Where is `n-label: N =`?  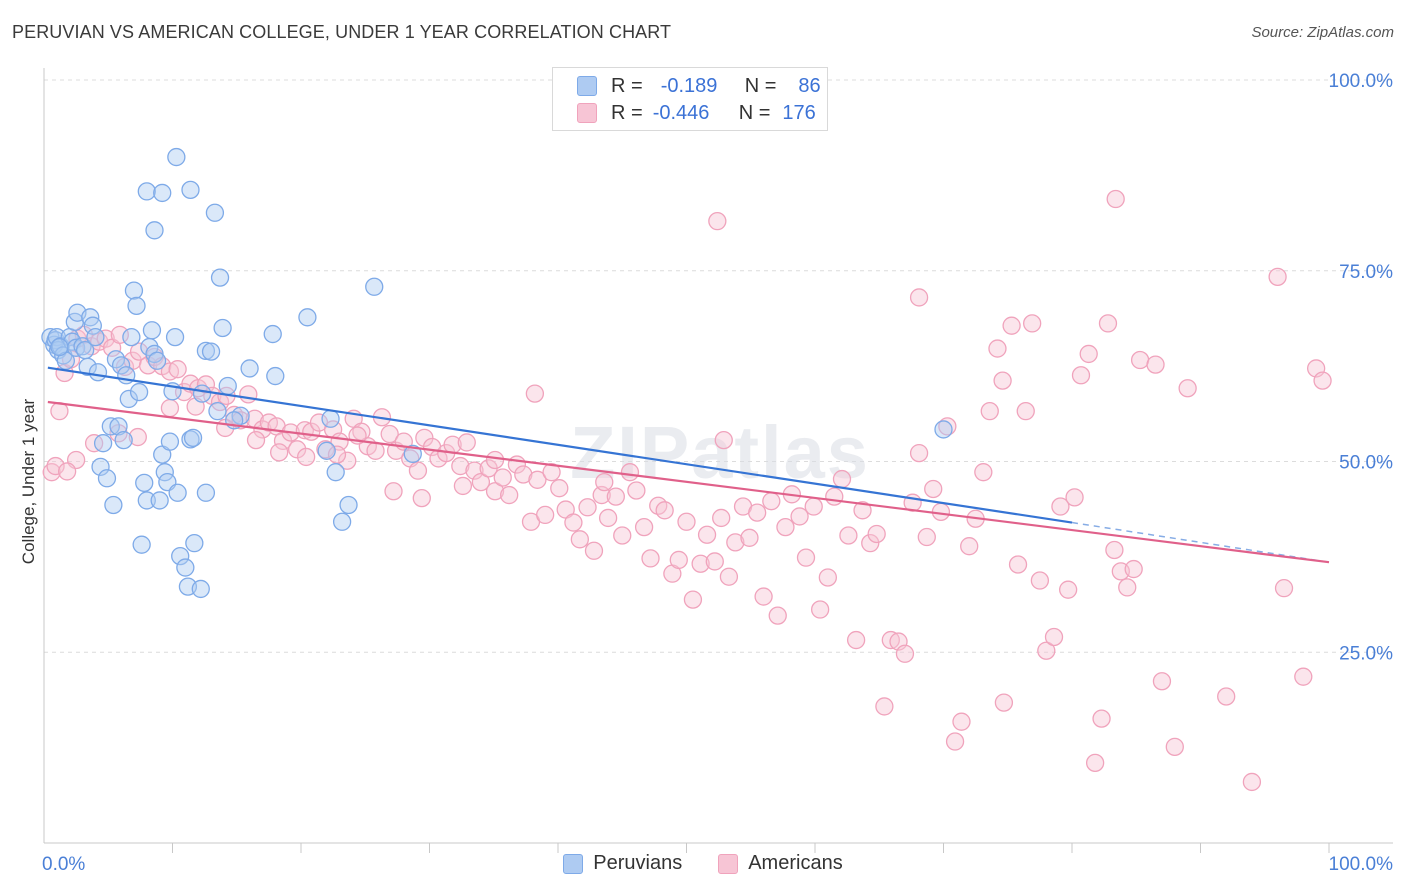
n-label: N = is located at coordinates (760, 85).